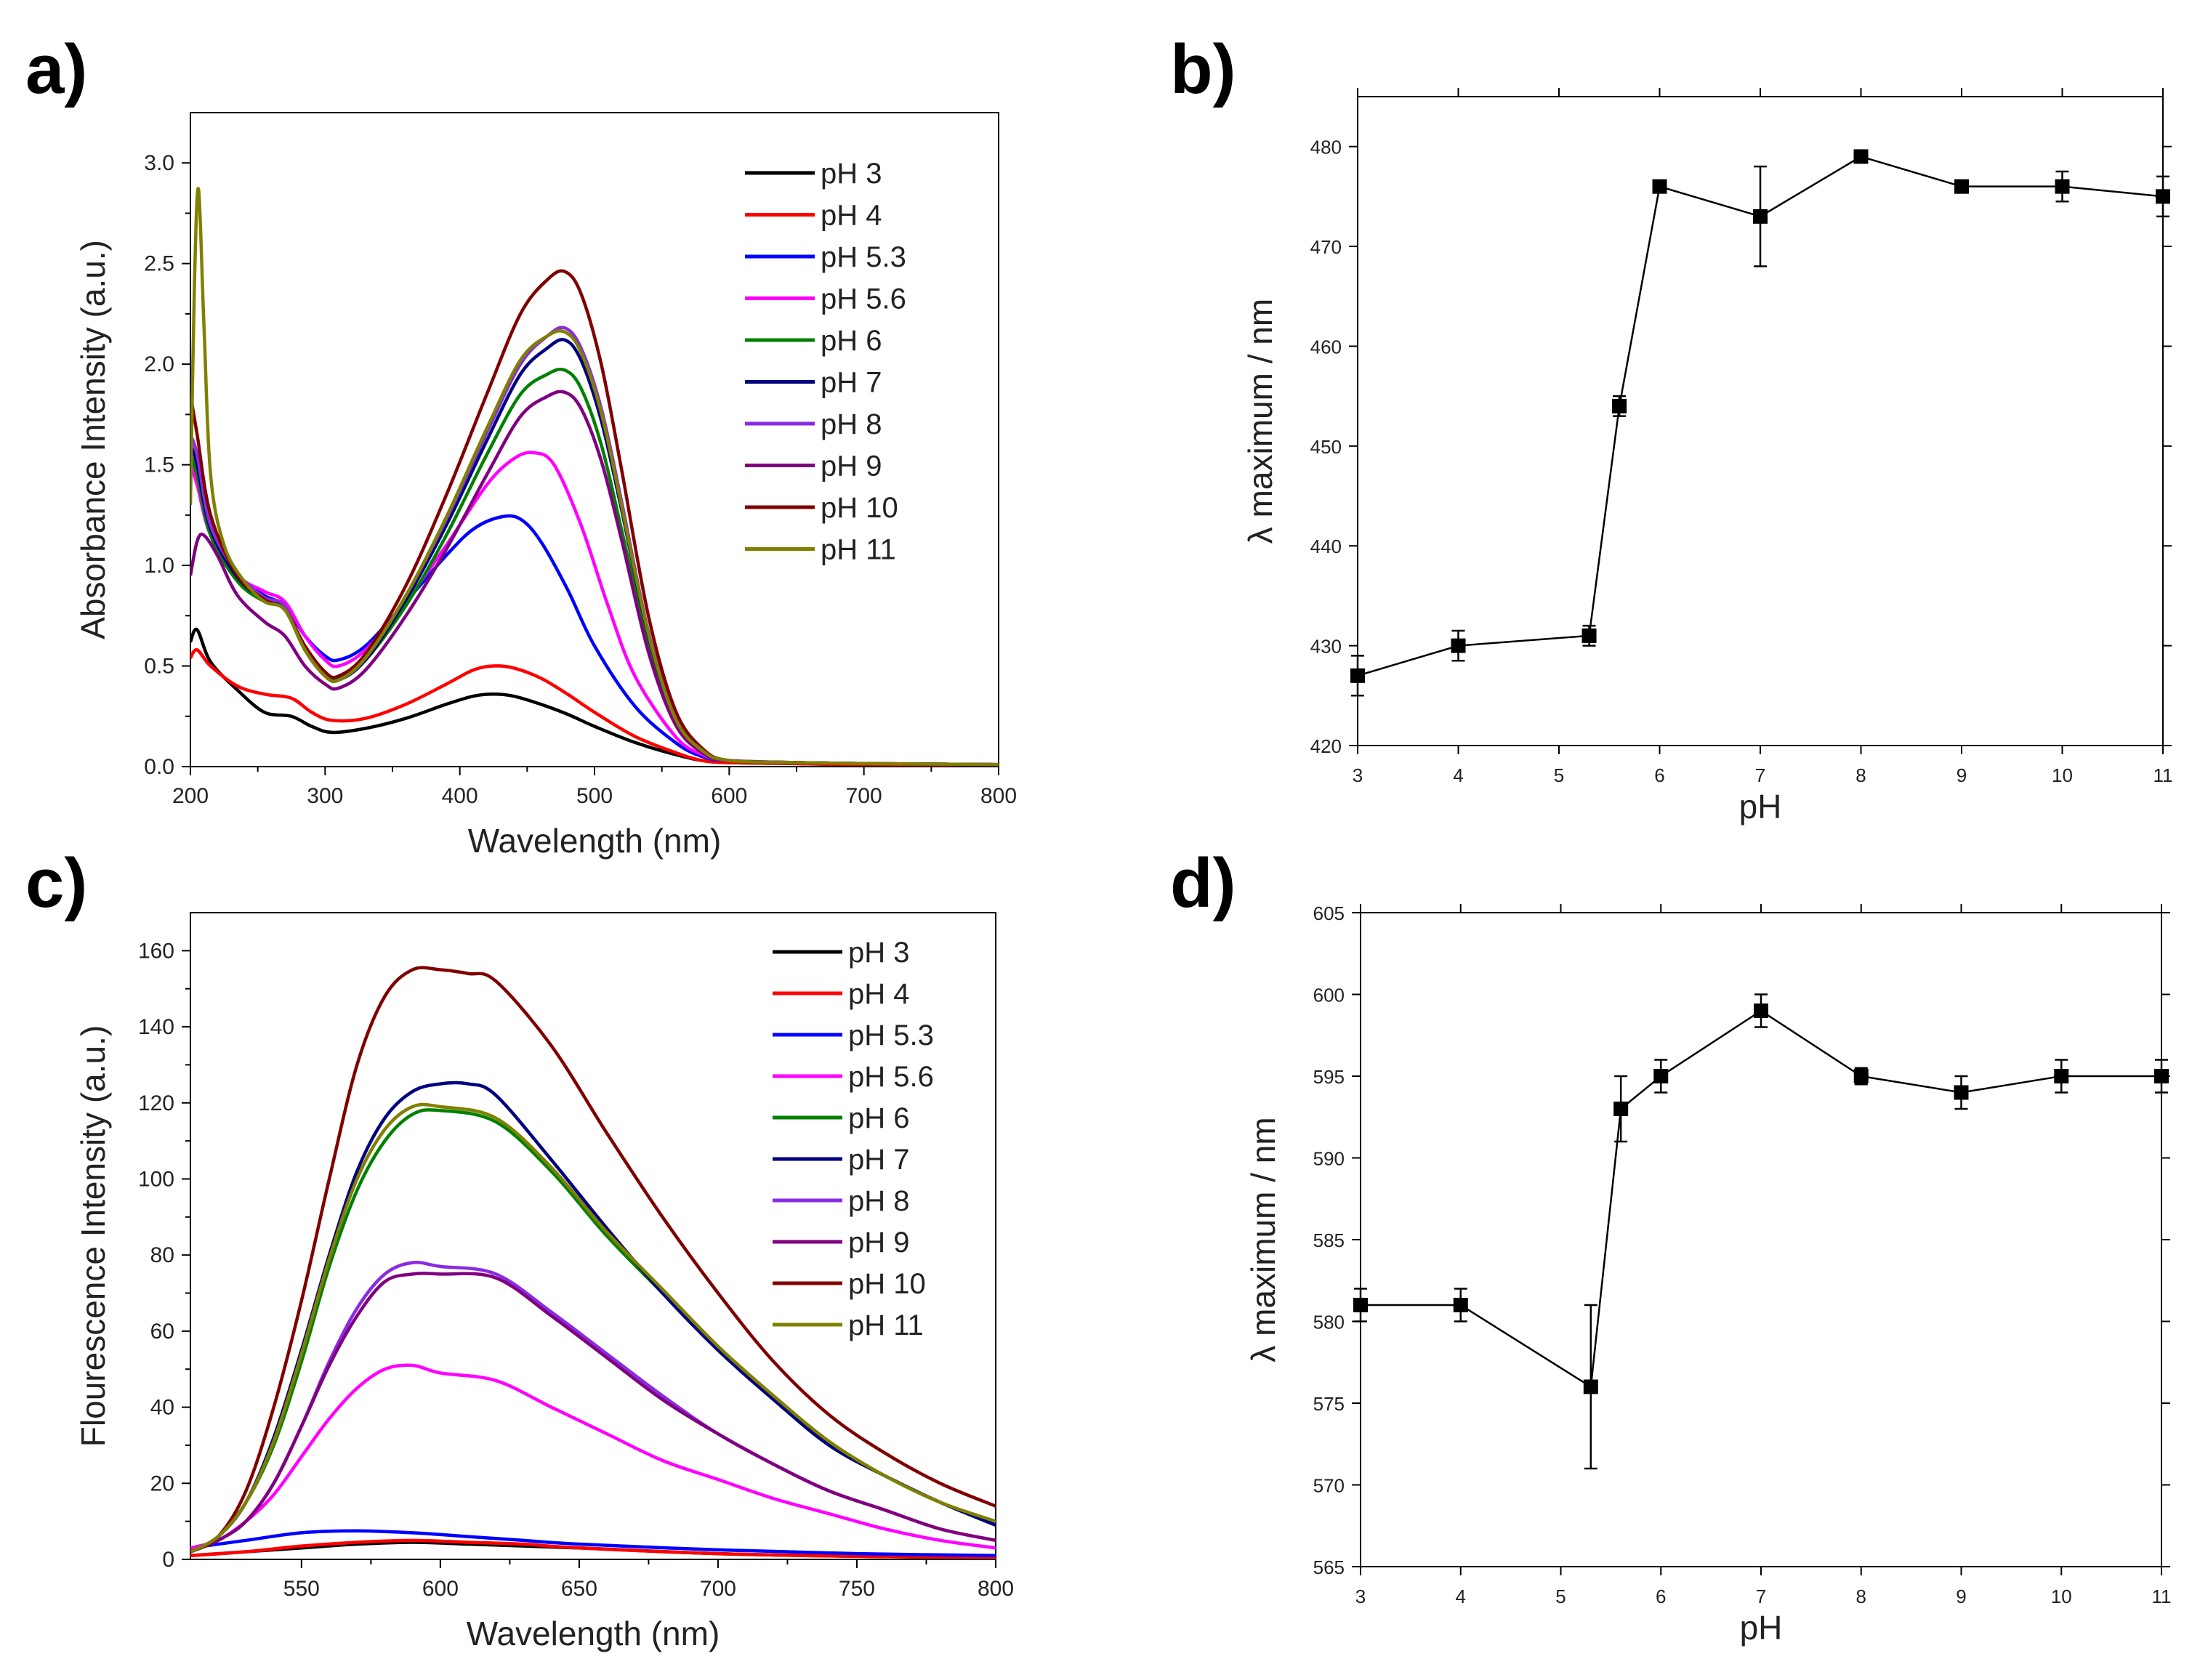 The height and width of the screenshot is (1680, 2192). Describe the element at coordinates (159, 465) in the screenshot. I see `y-tick-label: 1.5` at that location.